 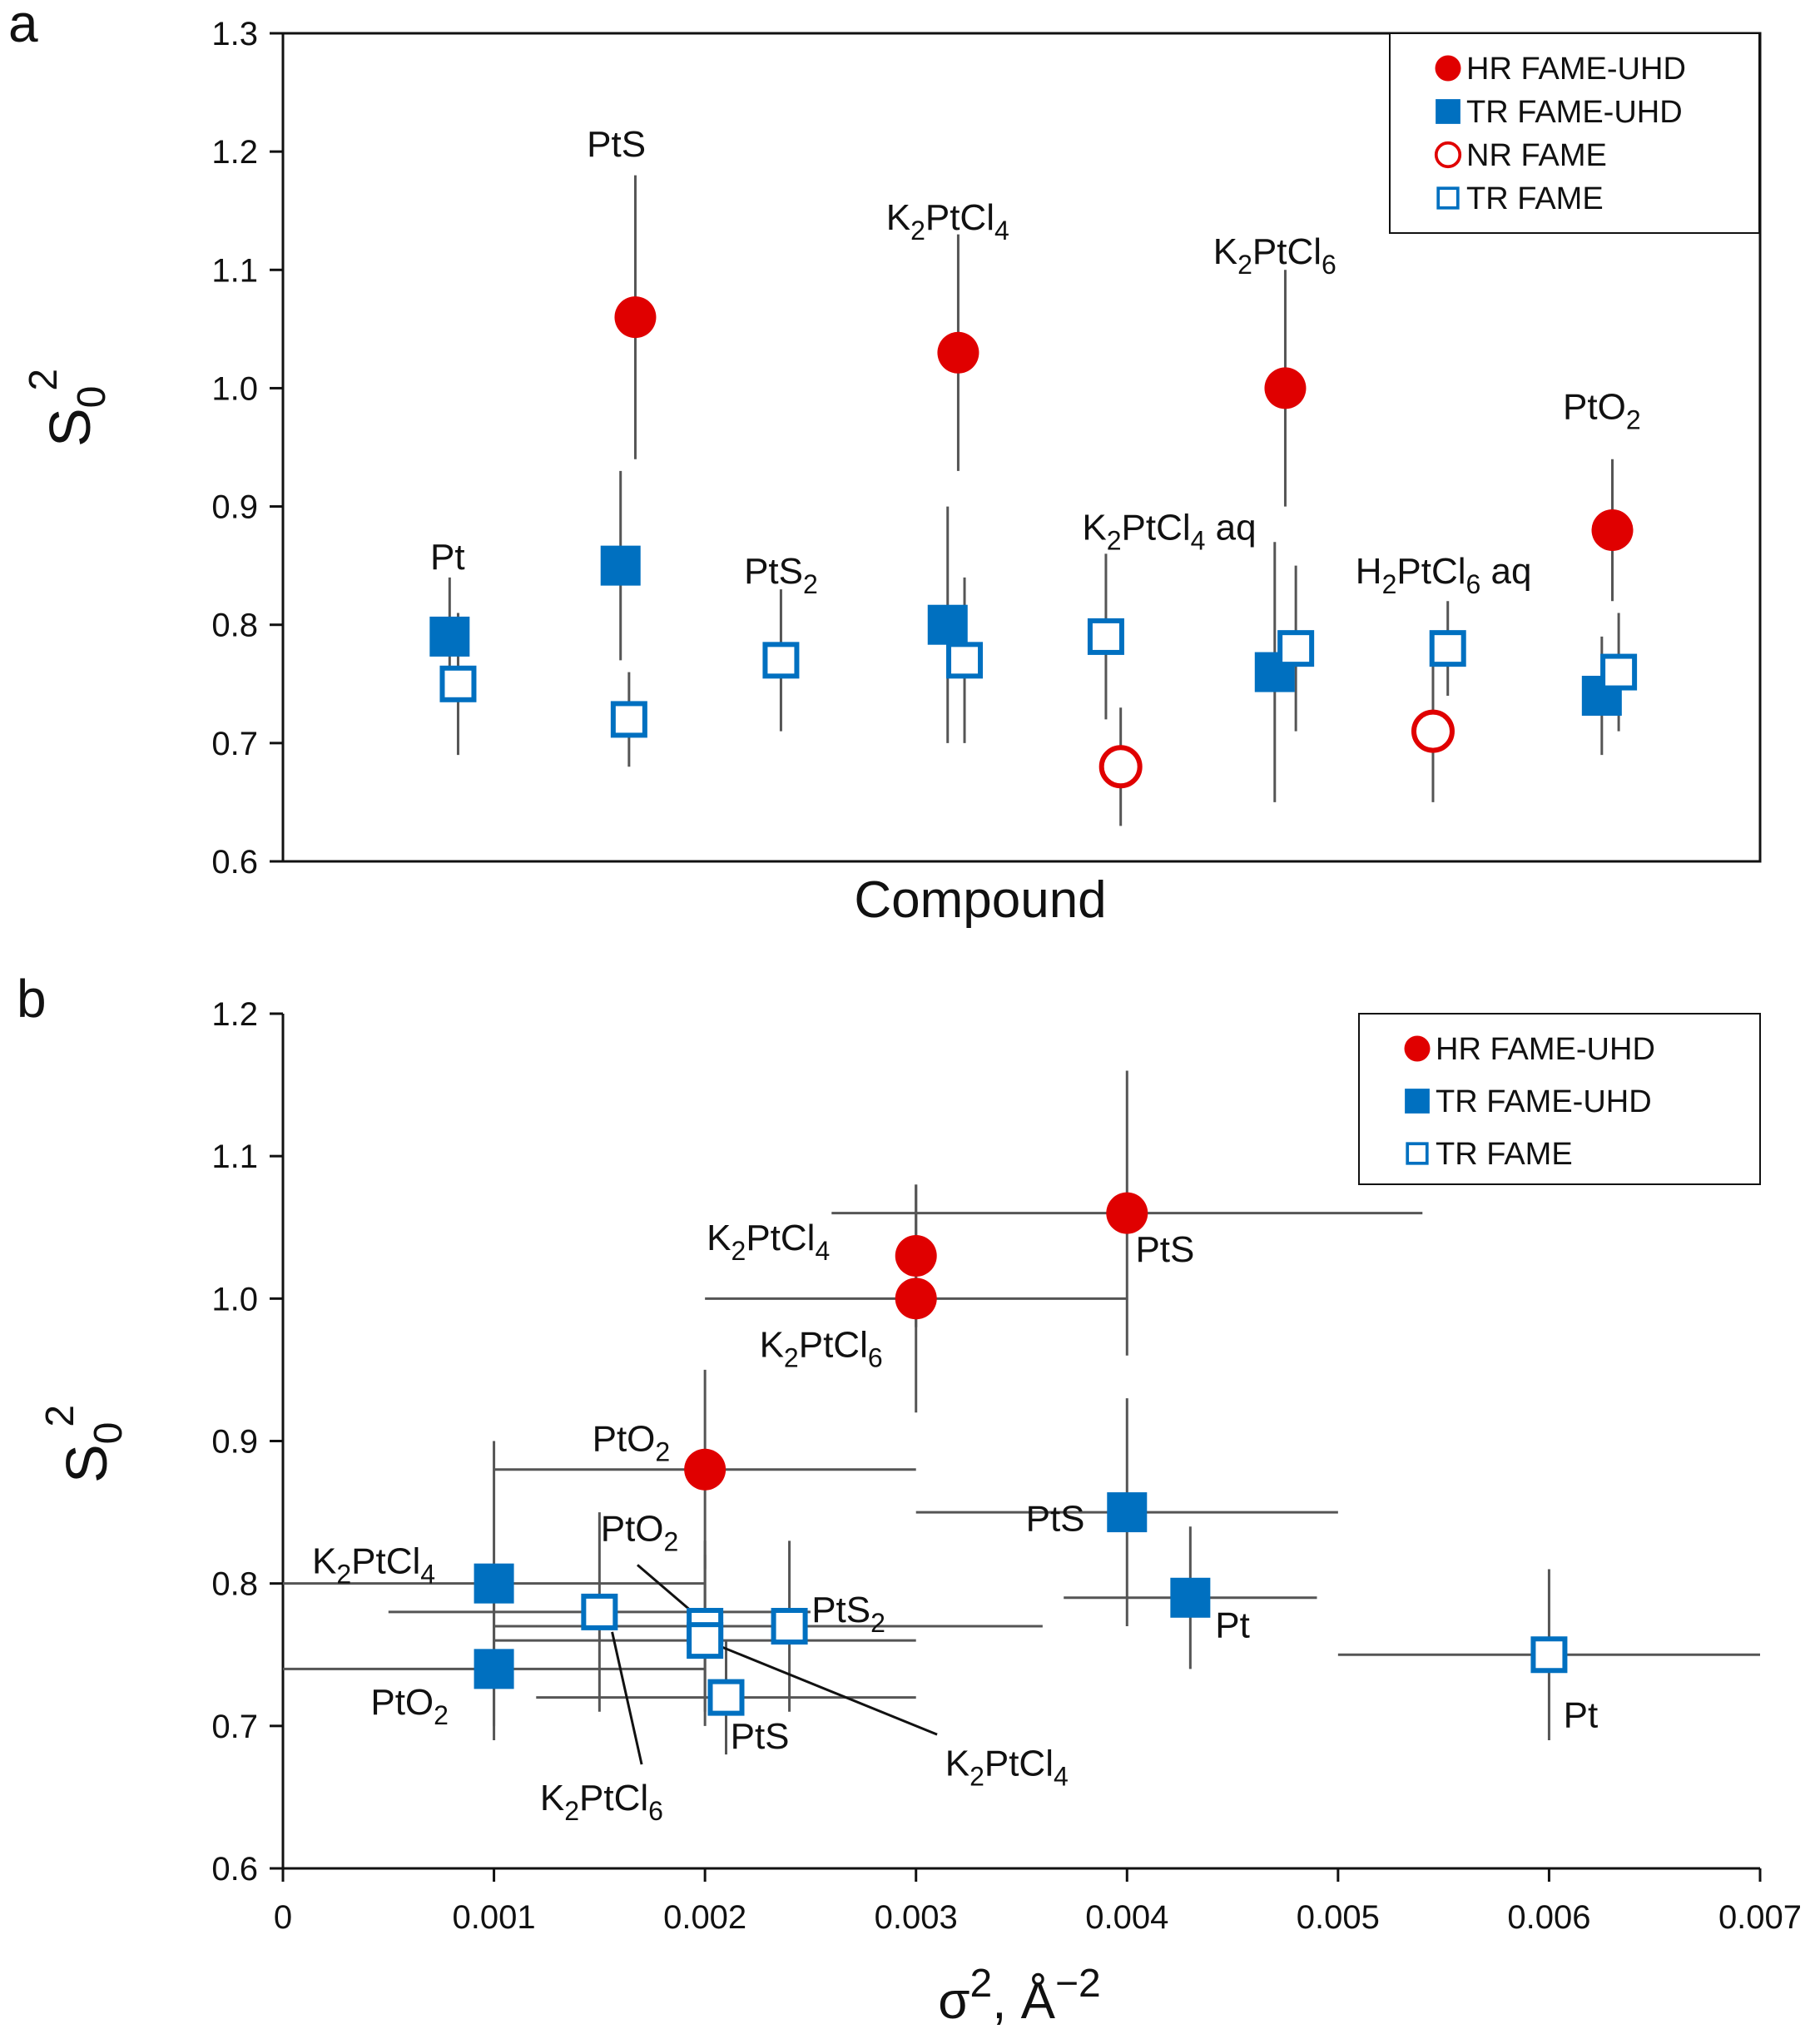 I want to click on panel-b-compound-label: PtS2, so click(x=848, y=1614).